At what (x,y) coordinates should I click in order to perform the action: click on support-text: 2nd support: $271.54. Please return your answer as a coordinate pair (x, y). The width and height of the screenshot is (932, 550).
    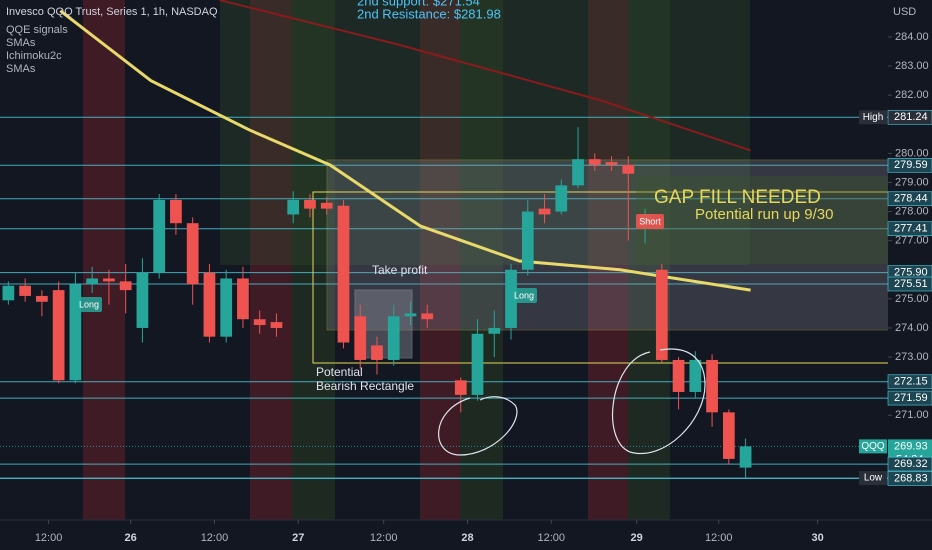
    Looking at the image, I should click on (418, 4).